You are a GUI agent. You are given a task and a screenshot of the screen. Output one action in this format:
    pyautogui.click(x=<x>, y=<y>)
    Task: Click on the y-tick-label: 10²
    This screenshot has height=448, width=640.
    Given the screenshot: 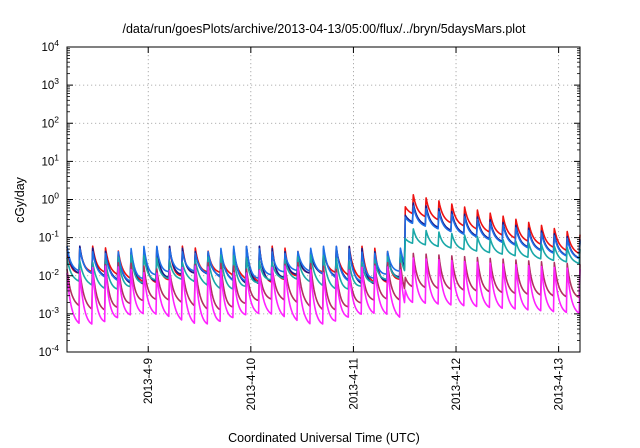 What is the action you would take?
    pyautogui.click(x=50, y=122)
    